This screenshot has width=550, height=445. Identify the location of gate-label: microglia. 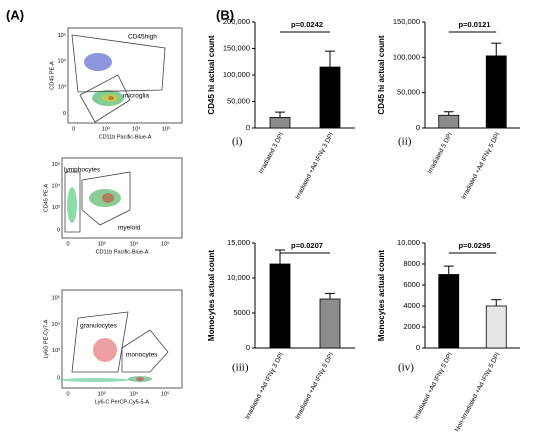
(136, 96).